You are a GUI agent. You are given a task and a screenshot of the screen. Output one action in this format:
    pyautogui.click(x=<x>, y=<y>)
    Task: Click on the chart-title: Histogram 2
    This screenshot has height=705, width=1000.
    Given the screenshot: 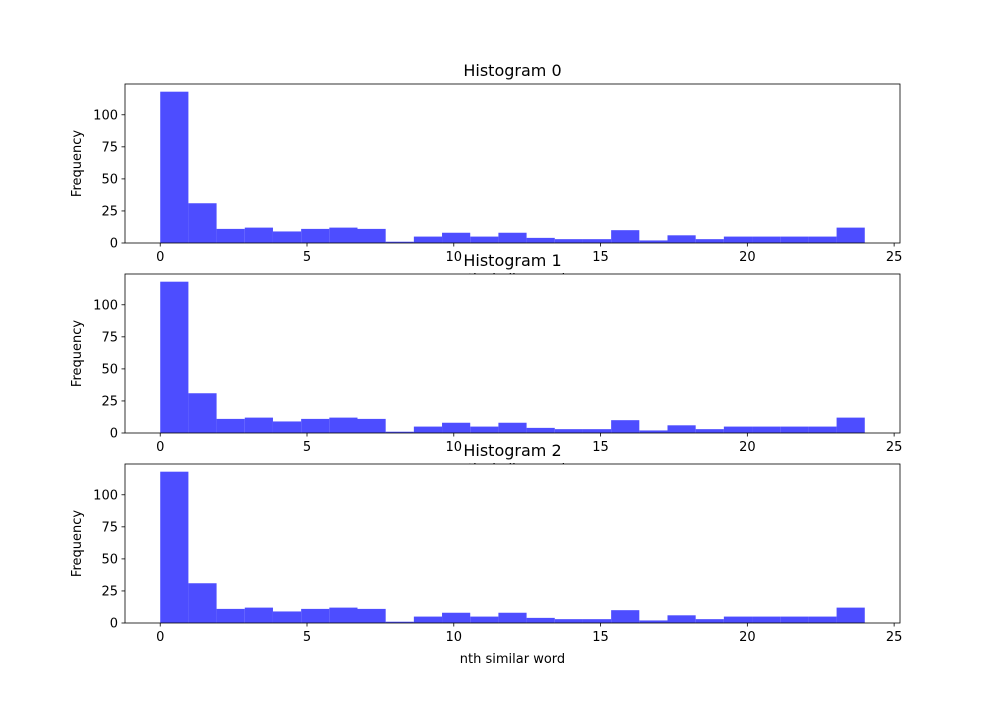 What is the action you would take?
    pyautogui.click(x=512, y=450)
    